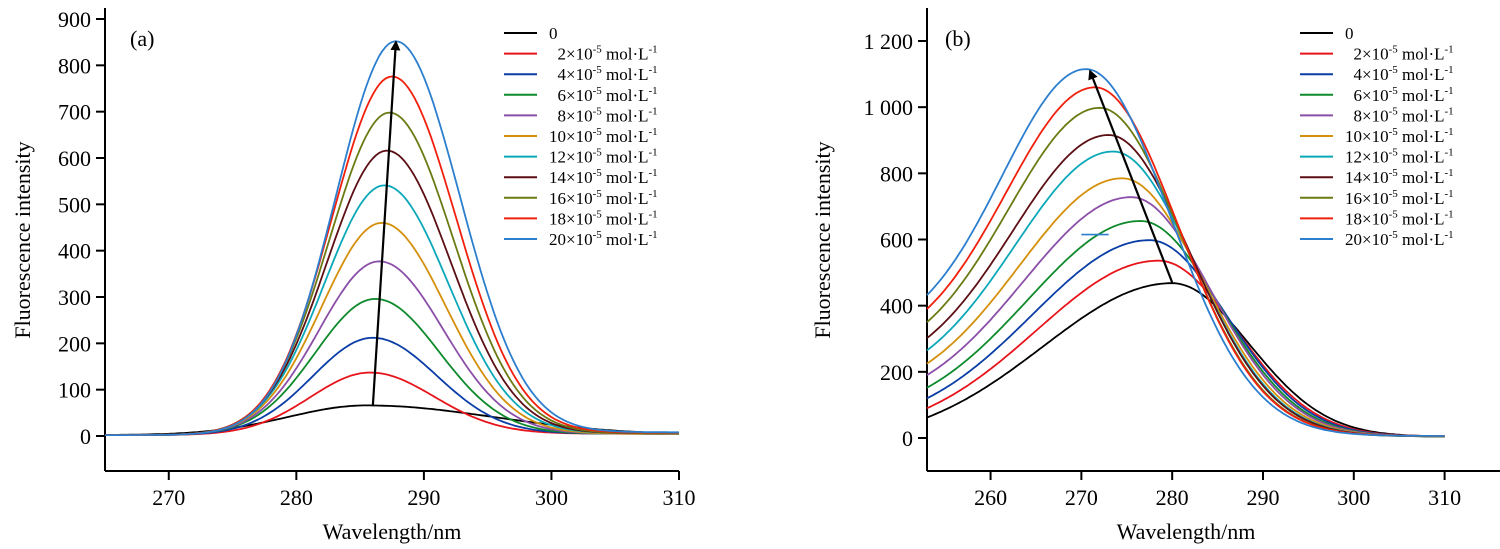  I want to click on y-tick-label: 500, so click(74, 204).